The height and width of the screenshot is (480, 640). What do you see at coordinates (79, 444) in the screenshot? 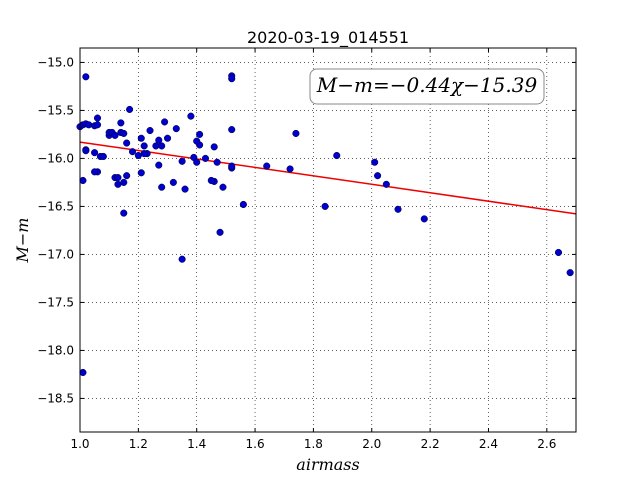
I see `x-tick-label: 1.0` at bounding box center [79, 444].